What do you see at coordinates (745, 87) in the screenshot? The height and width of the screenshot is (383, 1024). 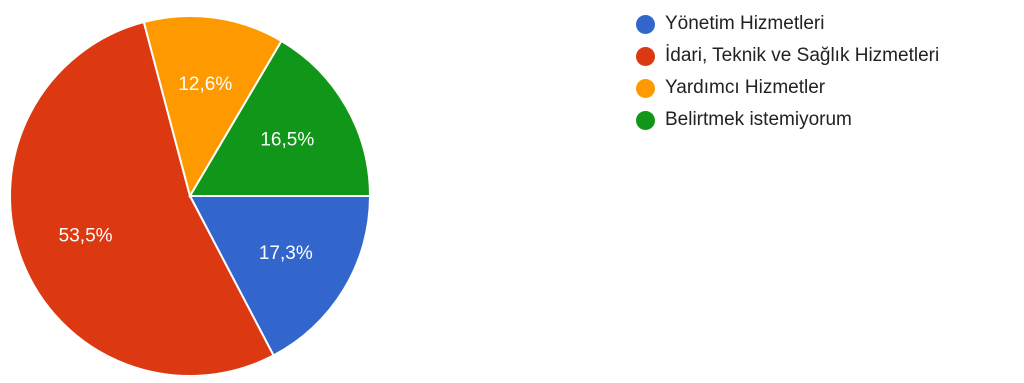 I see `legend-label: Yardımcı Hizmetler` at bounding box center [745, 87].